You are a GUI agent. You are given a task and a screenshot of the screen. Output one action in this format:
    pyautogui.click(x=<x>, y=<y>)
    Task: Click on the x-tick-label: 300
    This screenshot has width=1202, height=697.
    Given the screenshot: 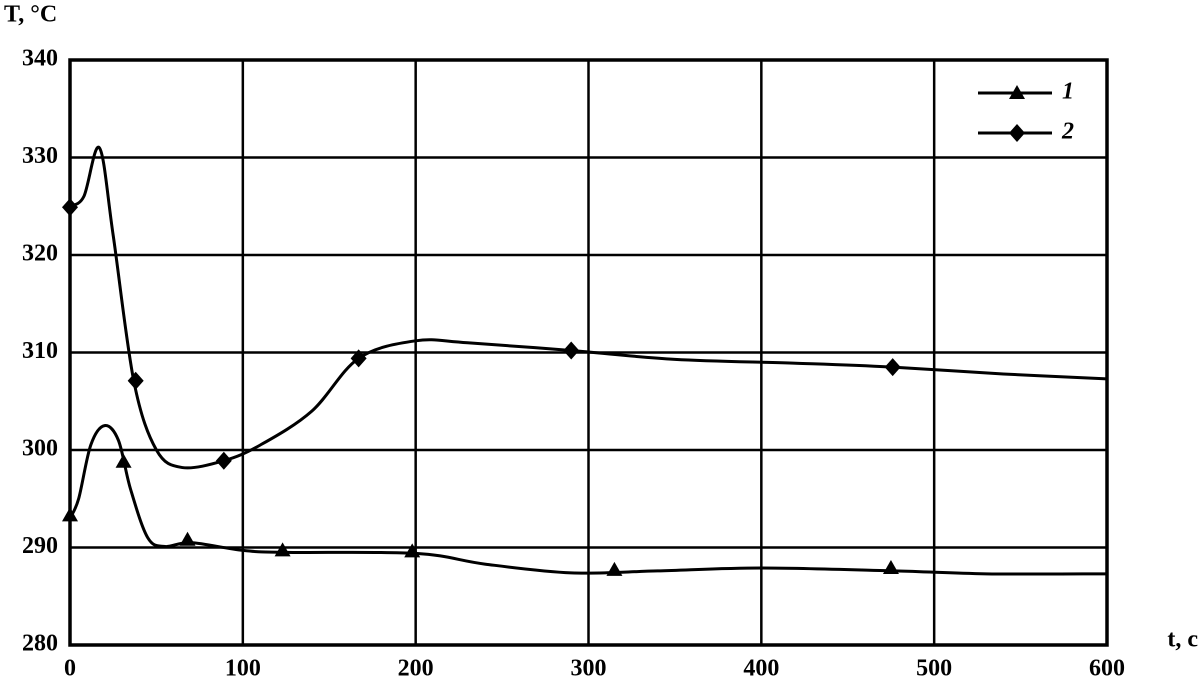 What is the action you would take?
    pyautogui.click(x=589, y=669)
    